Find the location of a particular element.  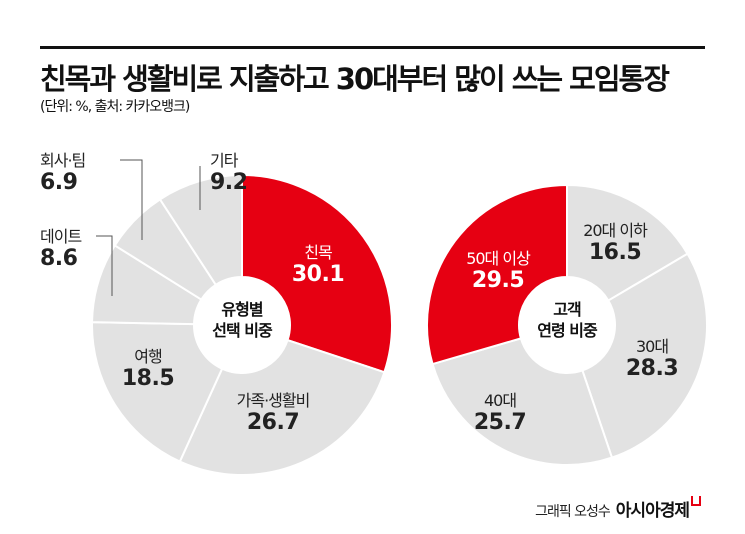

brand-mark-icon is located at coordinates (696, 501).